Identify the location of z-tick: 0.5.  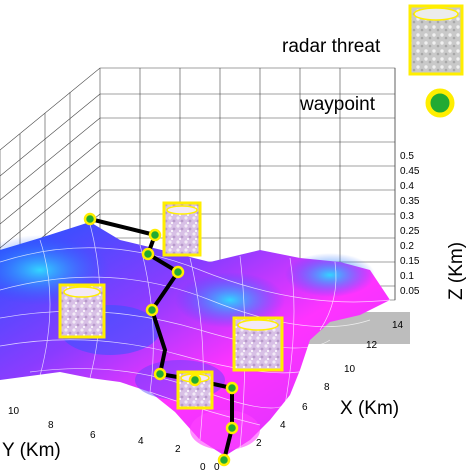
(407, 156).